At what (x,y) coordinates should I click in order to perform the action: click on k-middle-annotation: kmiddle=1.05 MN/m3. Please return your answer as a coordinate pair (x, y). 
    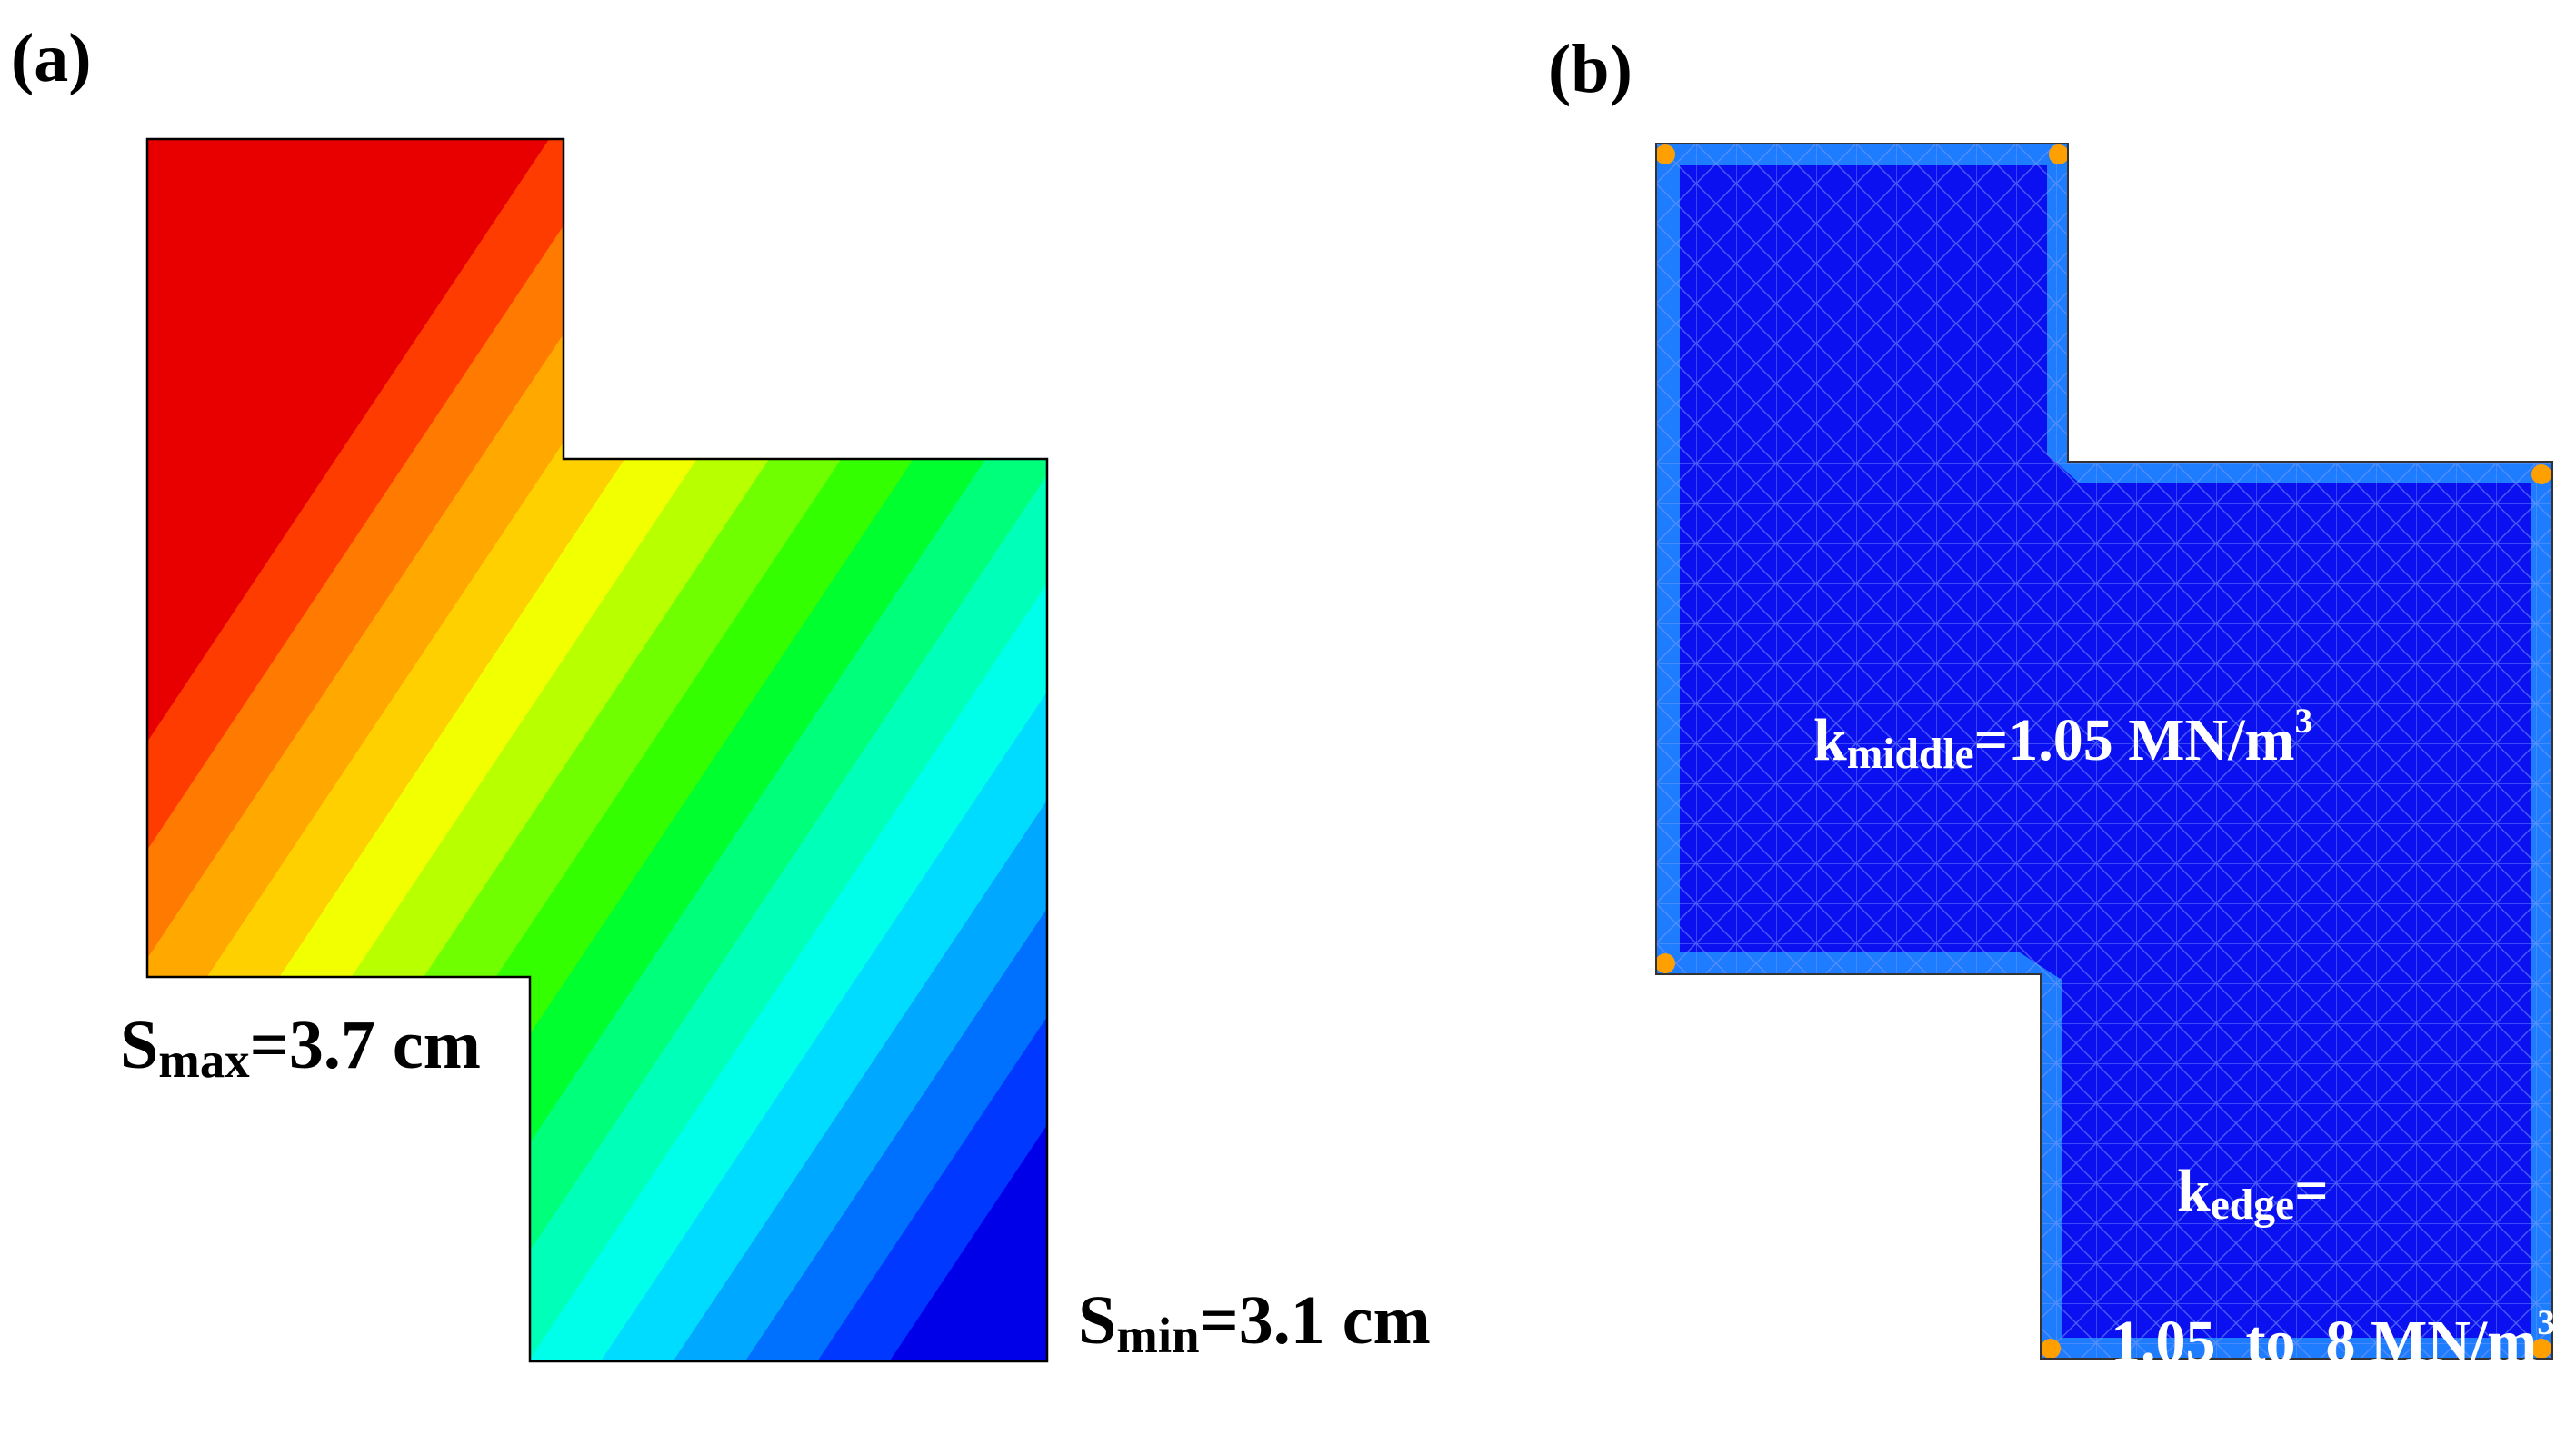
    Looking at the image, I should click on (2062, 739).